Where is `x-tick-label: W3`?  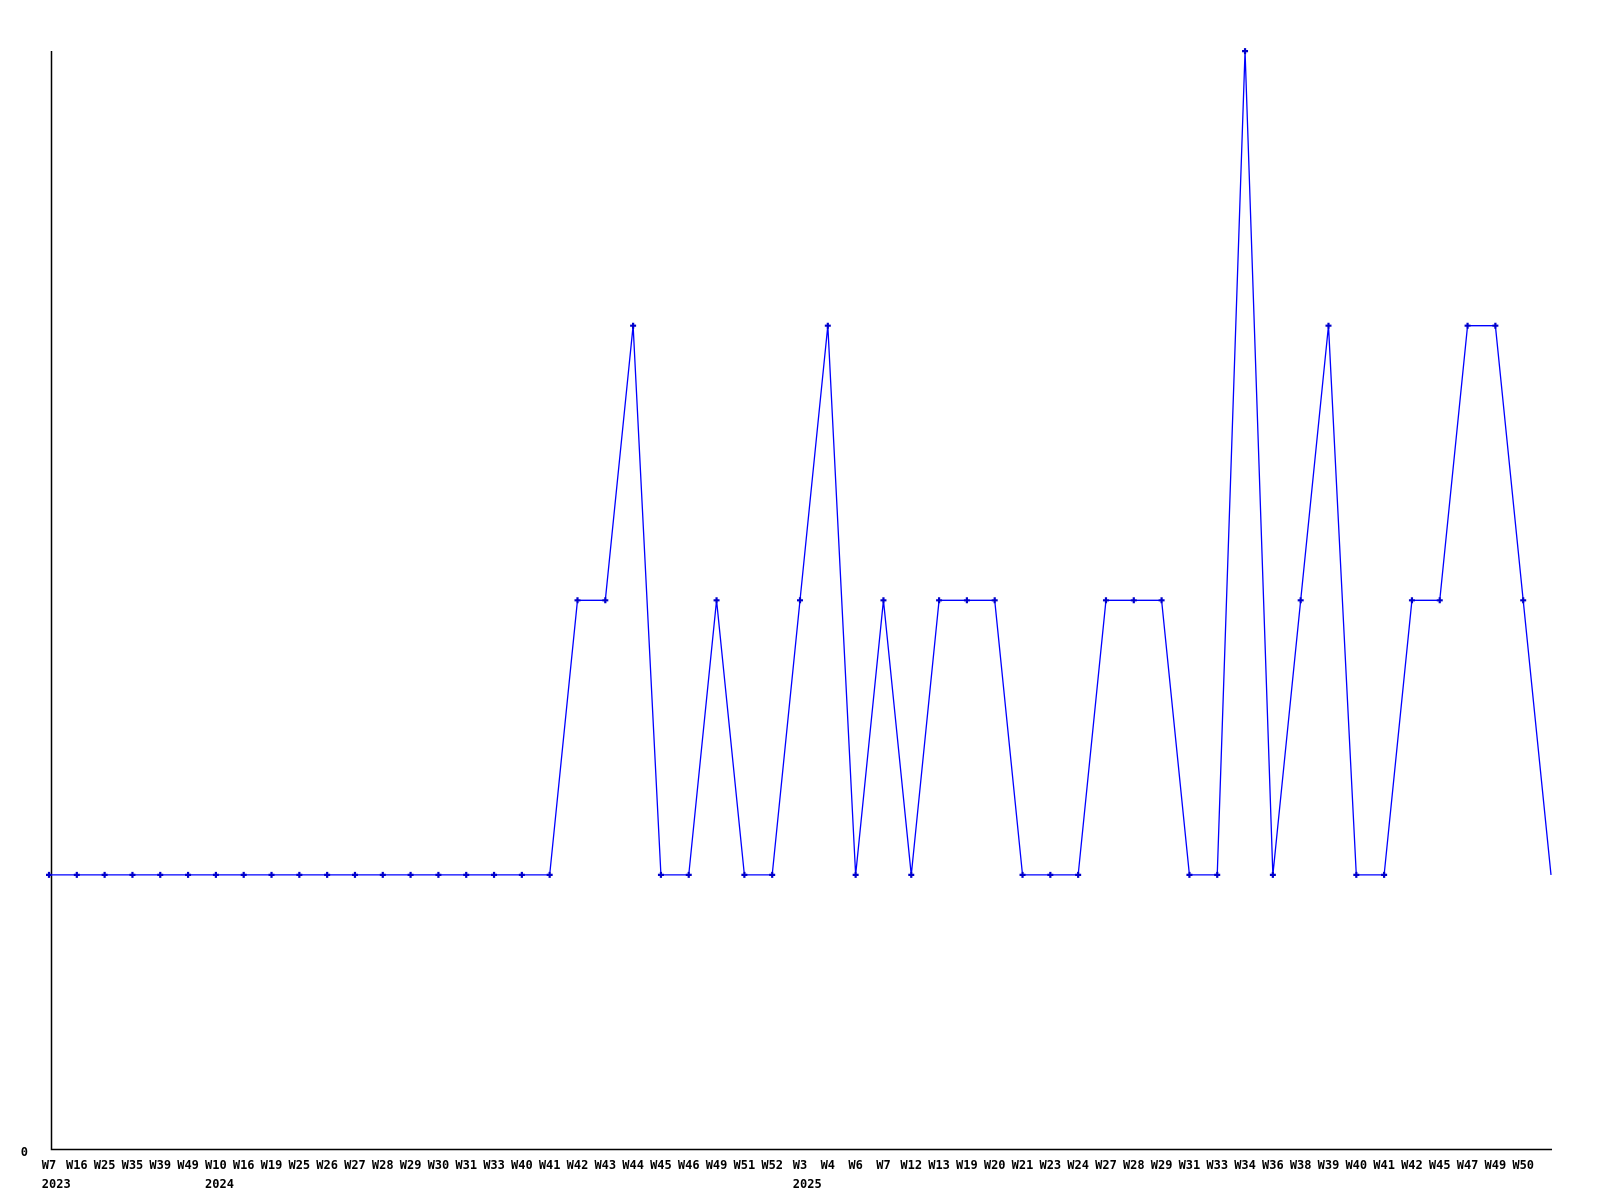
x-tick-label: W3 is located at coordinates (800, 1165).